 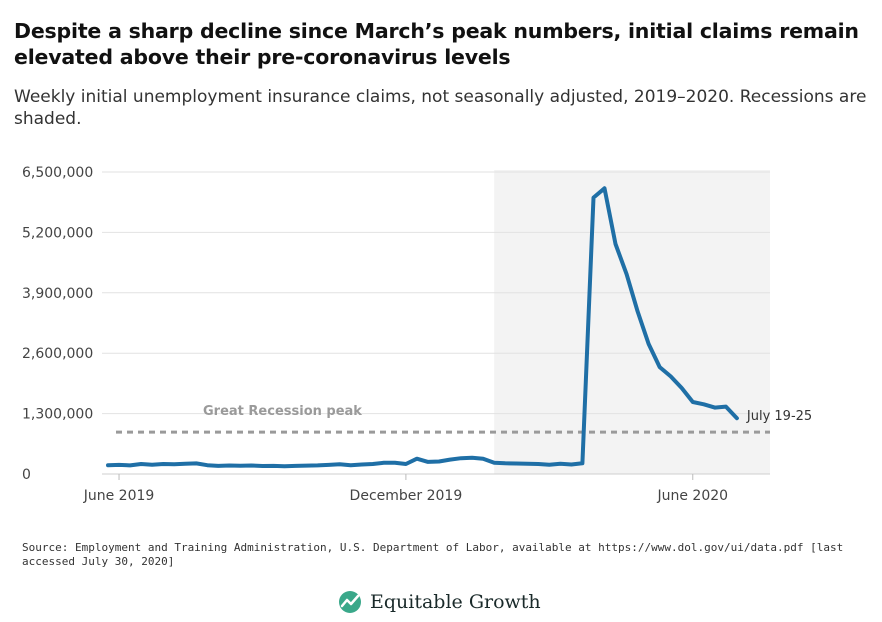 What do you see at coordinates (779, 416) in the screenshot?
I see `end-label: July 19-25` at bounding box center [779, 416].